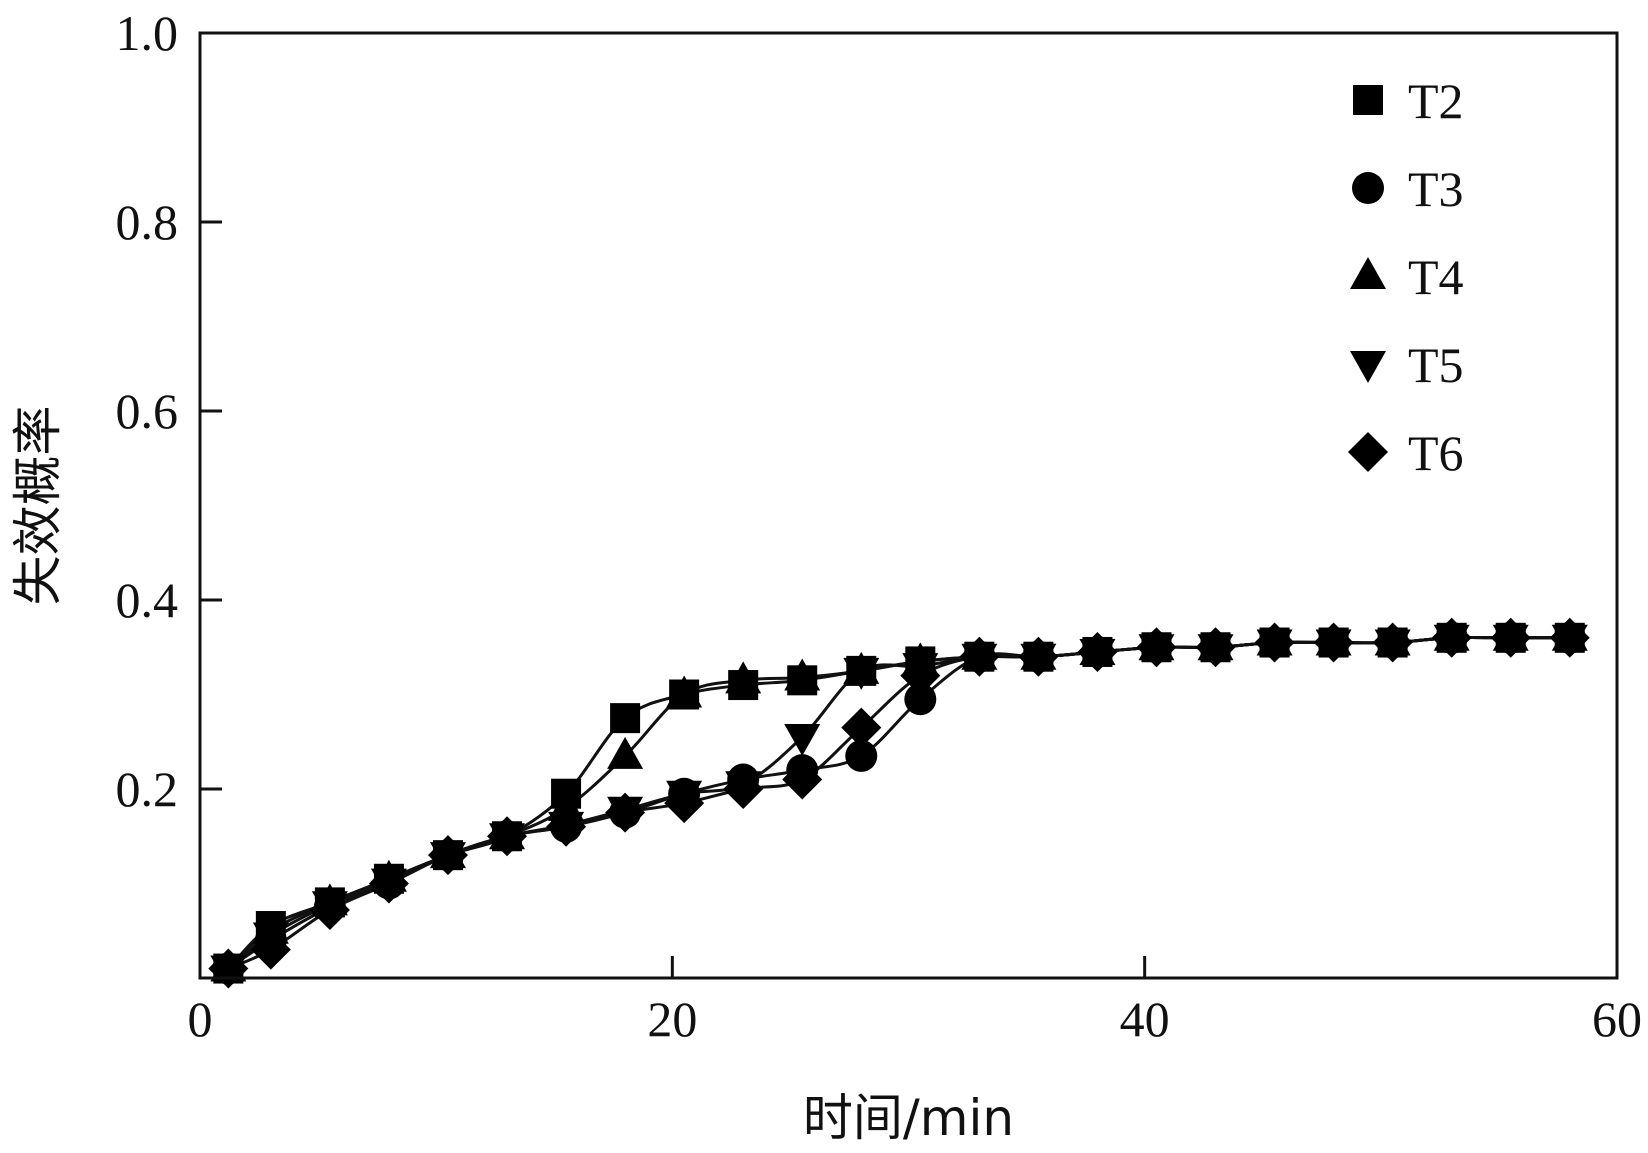 The height and width of the screenshot is (1153, 1648). What do you see at coordinates (1407, 365) in the screenshot?
I see `legend-item-t5: T5` at bounding box center [1407, 365].